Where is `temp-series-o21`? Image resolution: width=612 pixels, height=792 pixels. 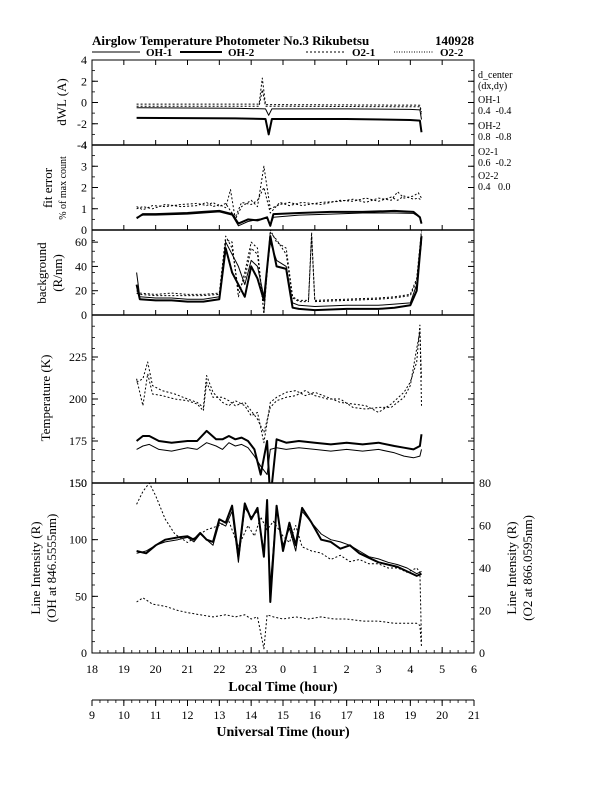
temp-series-o21 is located at coordinates (279, 384).